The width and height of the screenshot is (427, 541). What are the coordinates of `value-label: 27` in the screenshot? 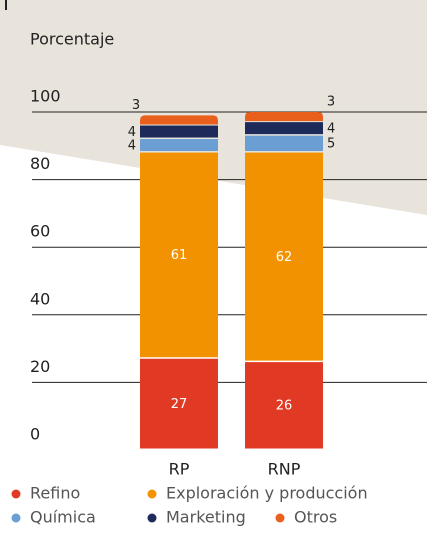 It's located at (179, 404).